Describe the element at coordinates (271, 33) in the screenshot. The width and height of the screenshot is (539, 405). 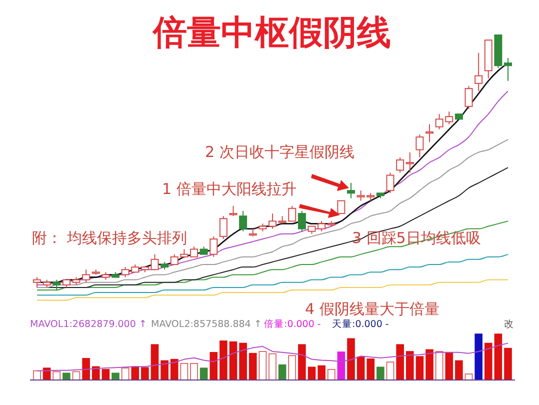
I see `chart-title: 倍量中枢假阴线` at that location.